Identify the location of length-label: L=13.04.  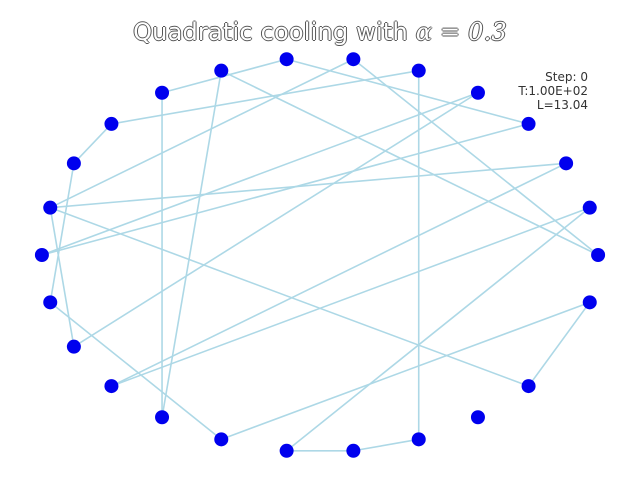
(562, 105).